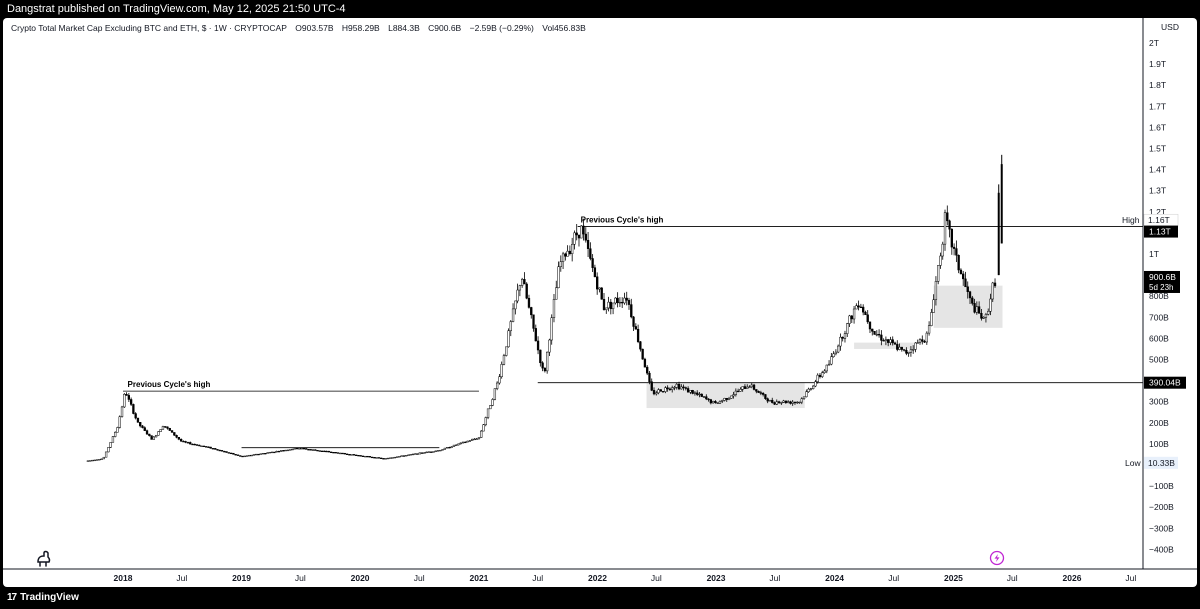 The height and width of the screenshot is (609, 1200). Describe the element at coordinates (1170, 27) in the screenshot. I see `currency-label: USD` at that location.